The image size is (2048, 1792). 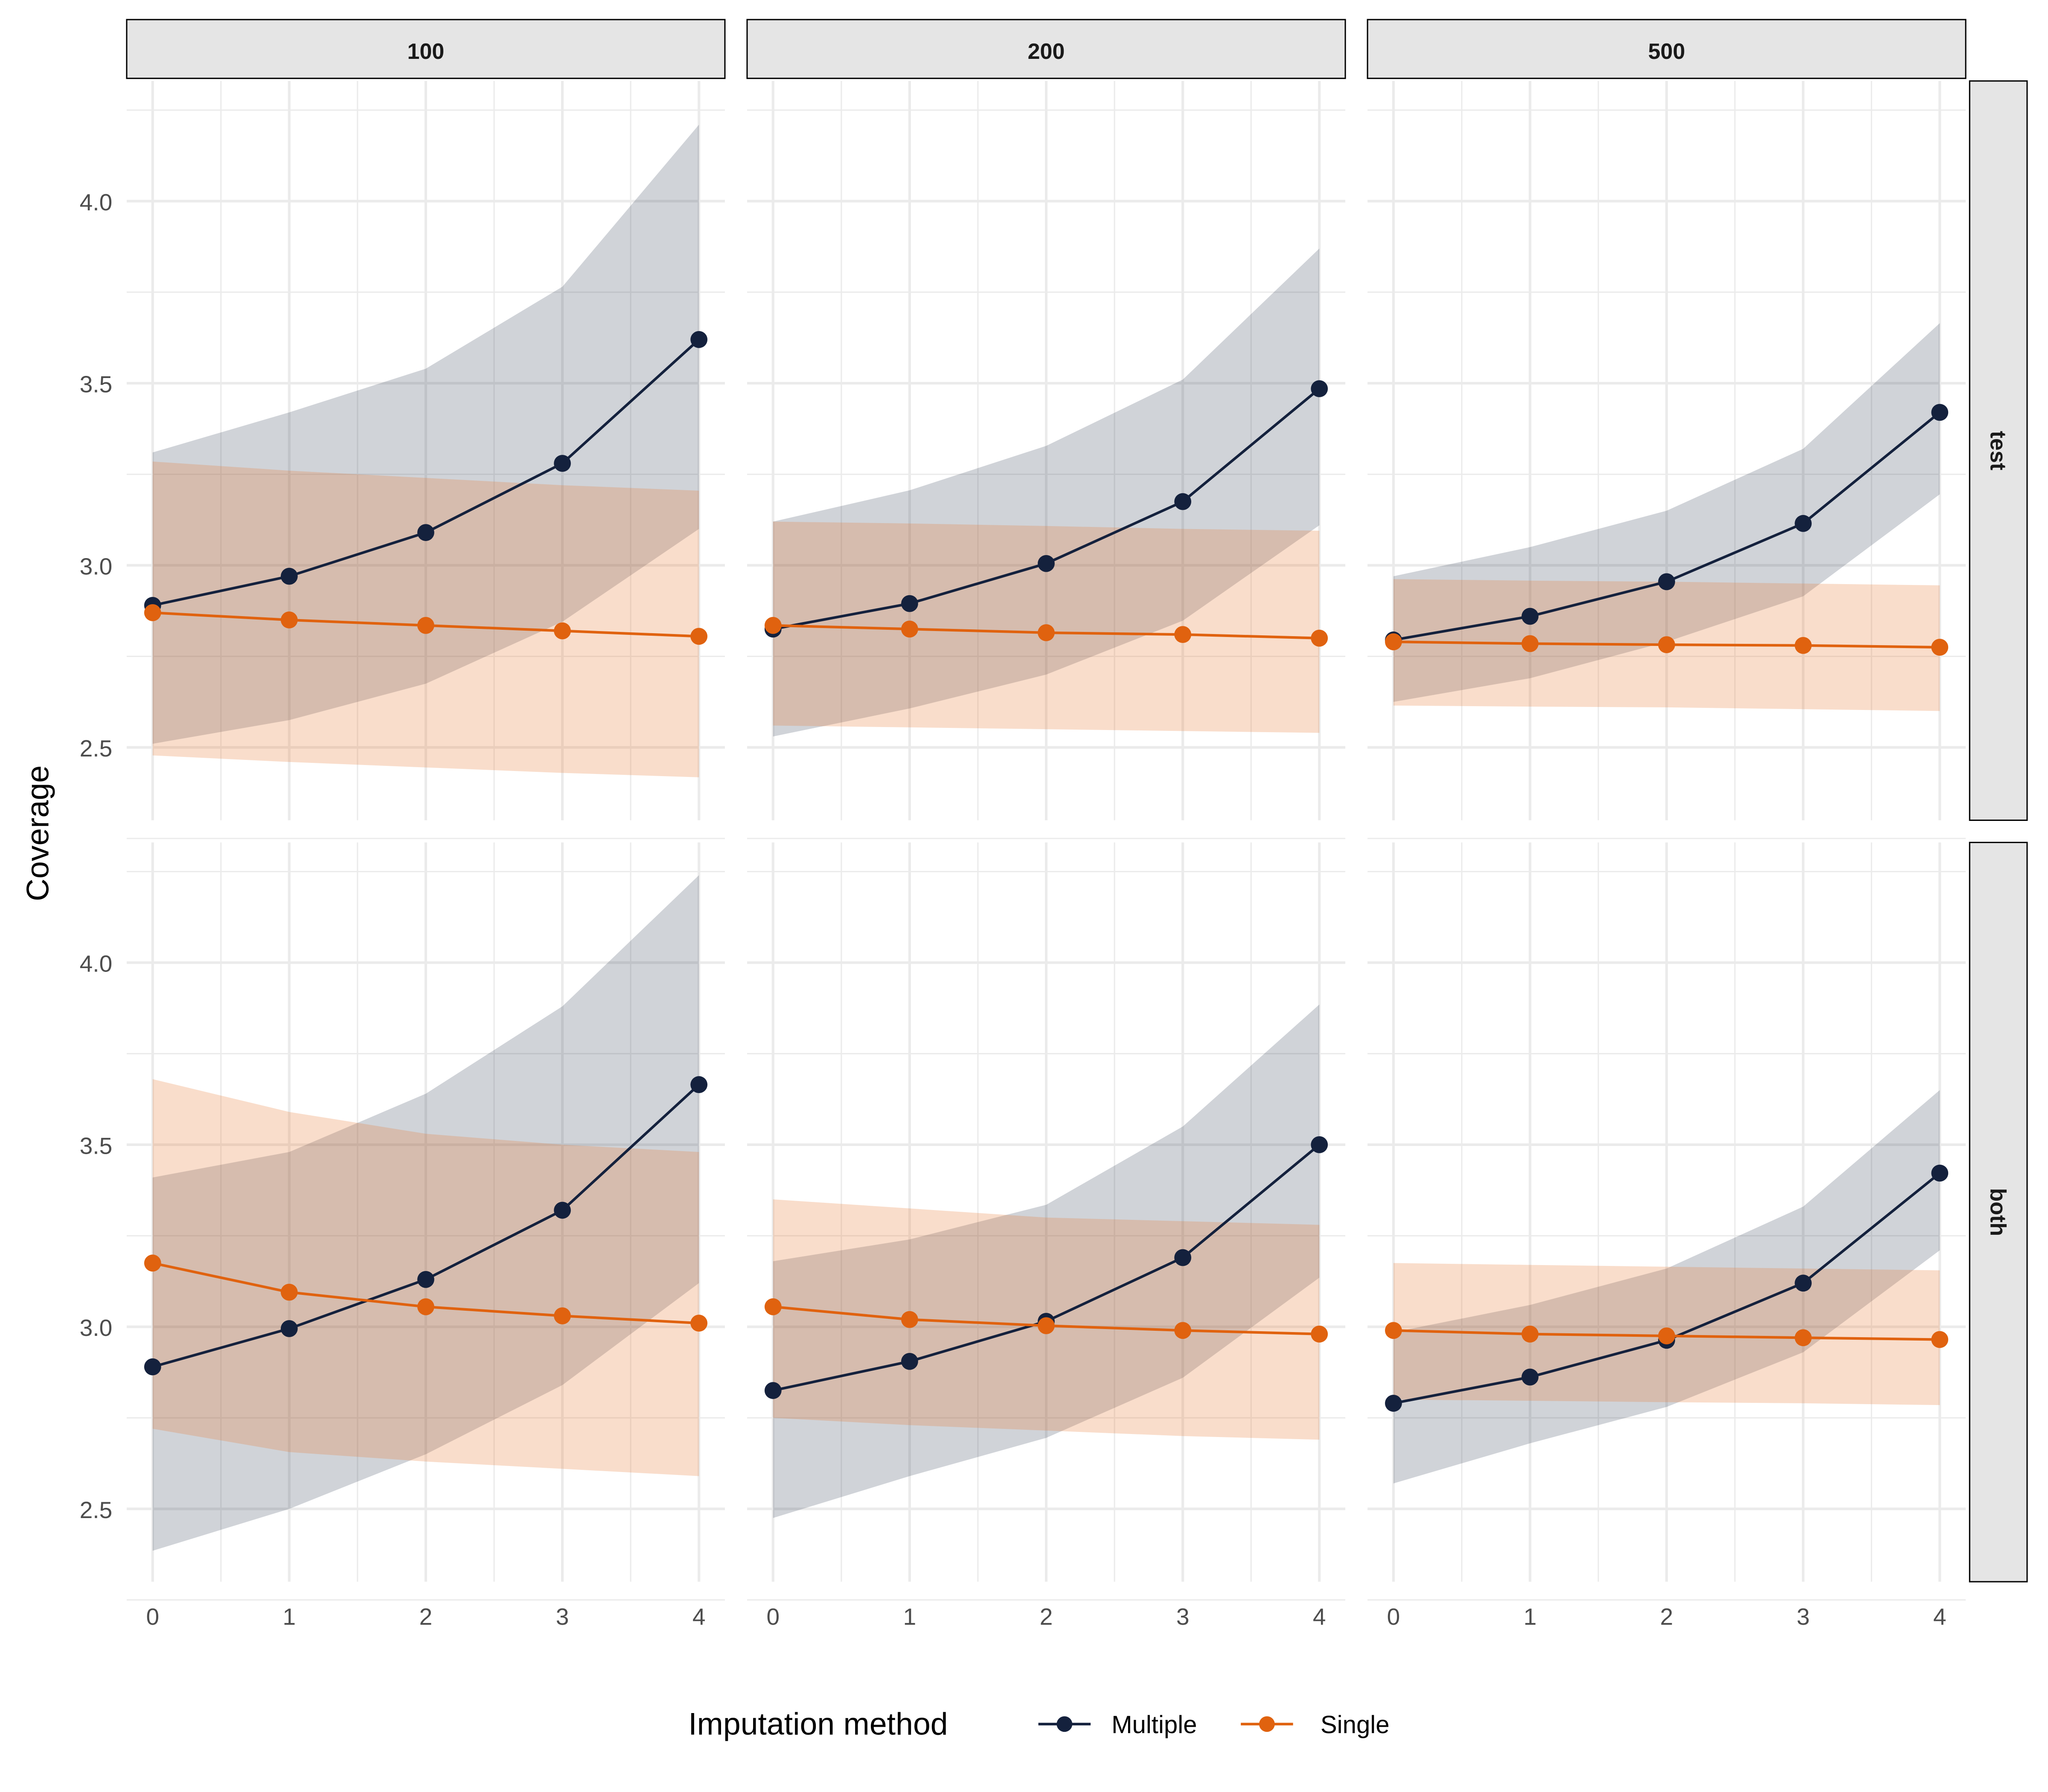 I want to click on legend-title: Imputation method, so click(x=818, y=1723).